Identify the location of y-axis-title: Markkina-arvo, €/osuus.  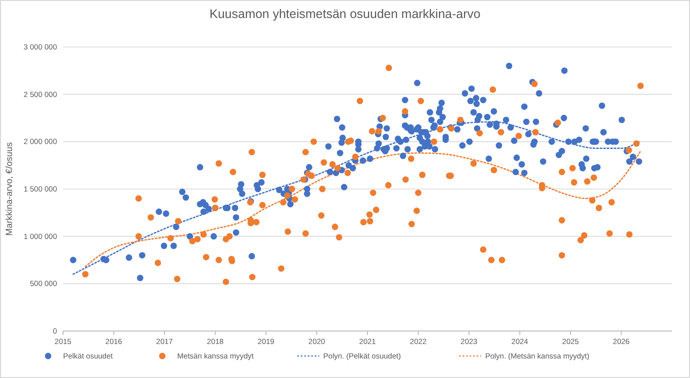
(9, 189).